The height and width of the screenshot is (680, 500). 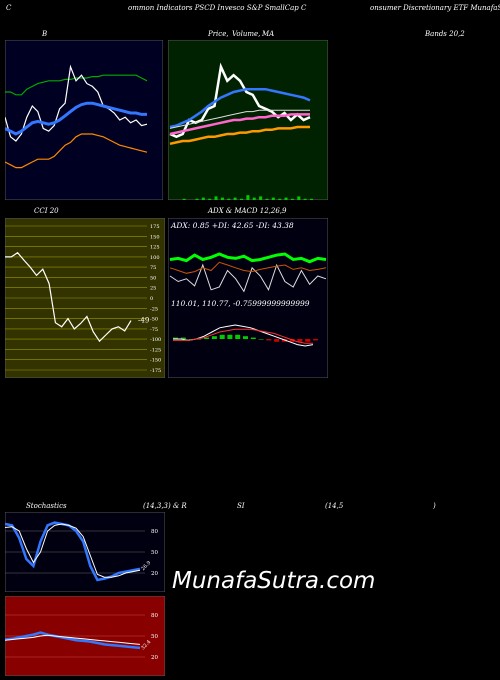 I want to click on stochastics-d-line, so click(x=73, y=550).